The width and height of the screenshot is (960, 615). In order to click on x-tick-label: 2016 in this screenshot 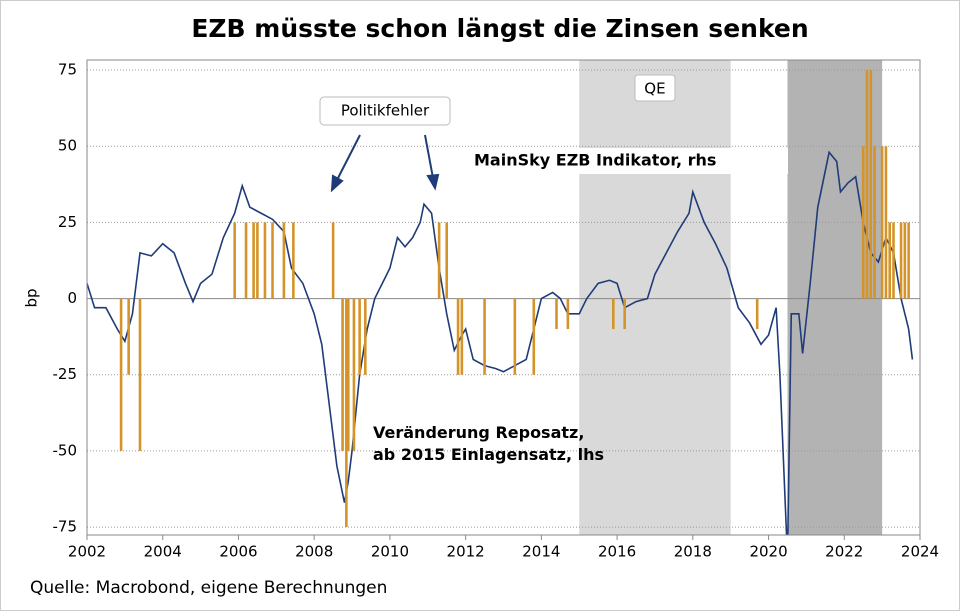, I will do `click(617, 552)`.